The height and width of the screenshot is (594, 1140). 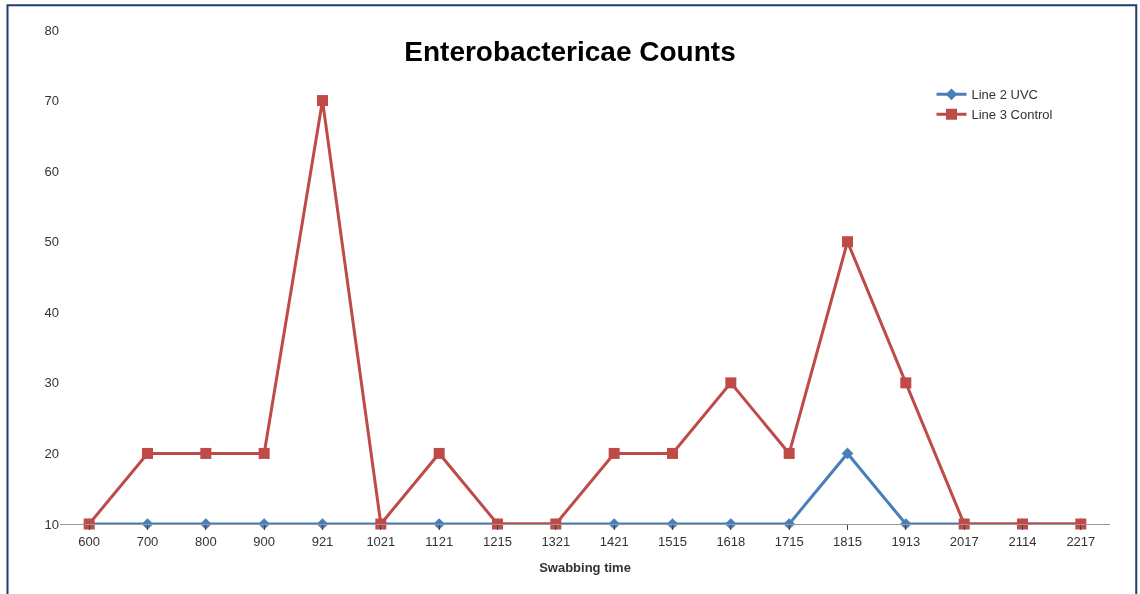 What do you see at coordinates (51, 171) in the screenshot?
I see `y-tick-label: 60` at bounding box center [51, 171].